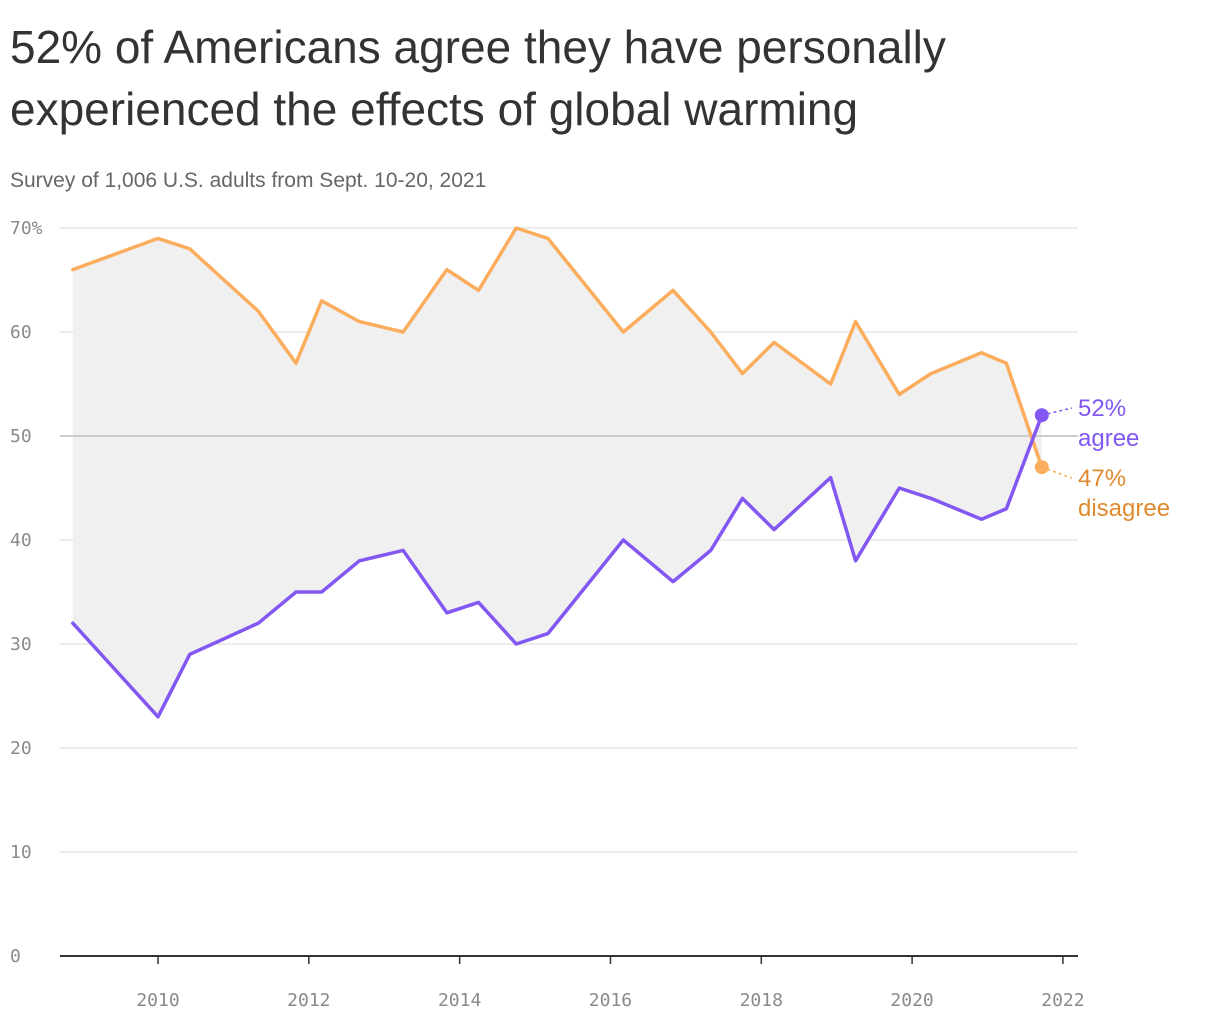 This screenshot has width=1220, height=1020. Describe the element at coordinates (1057, 472) in the screenshot. I see `end-leader-disagree` at that location.